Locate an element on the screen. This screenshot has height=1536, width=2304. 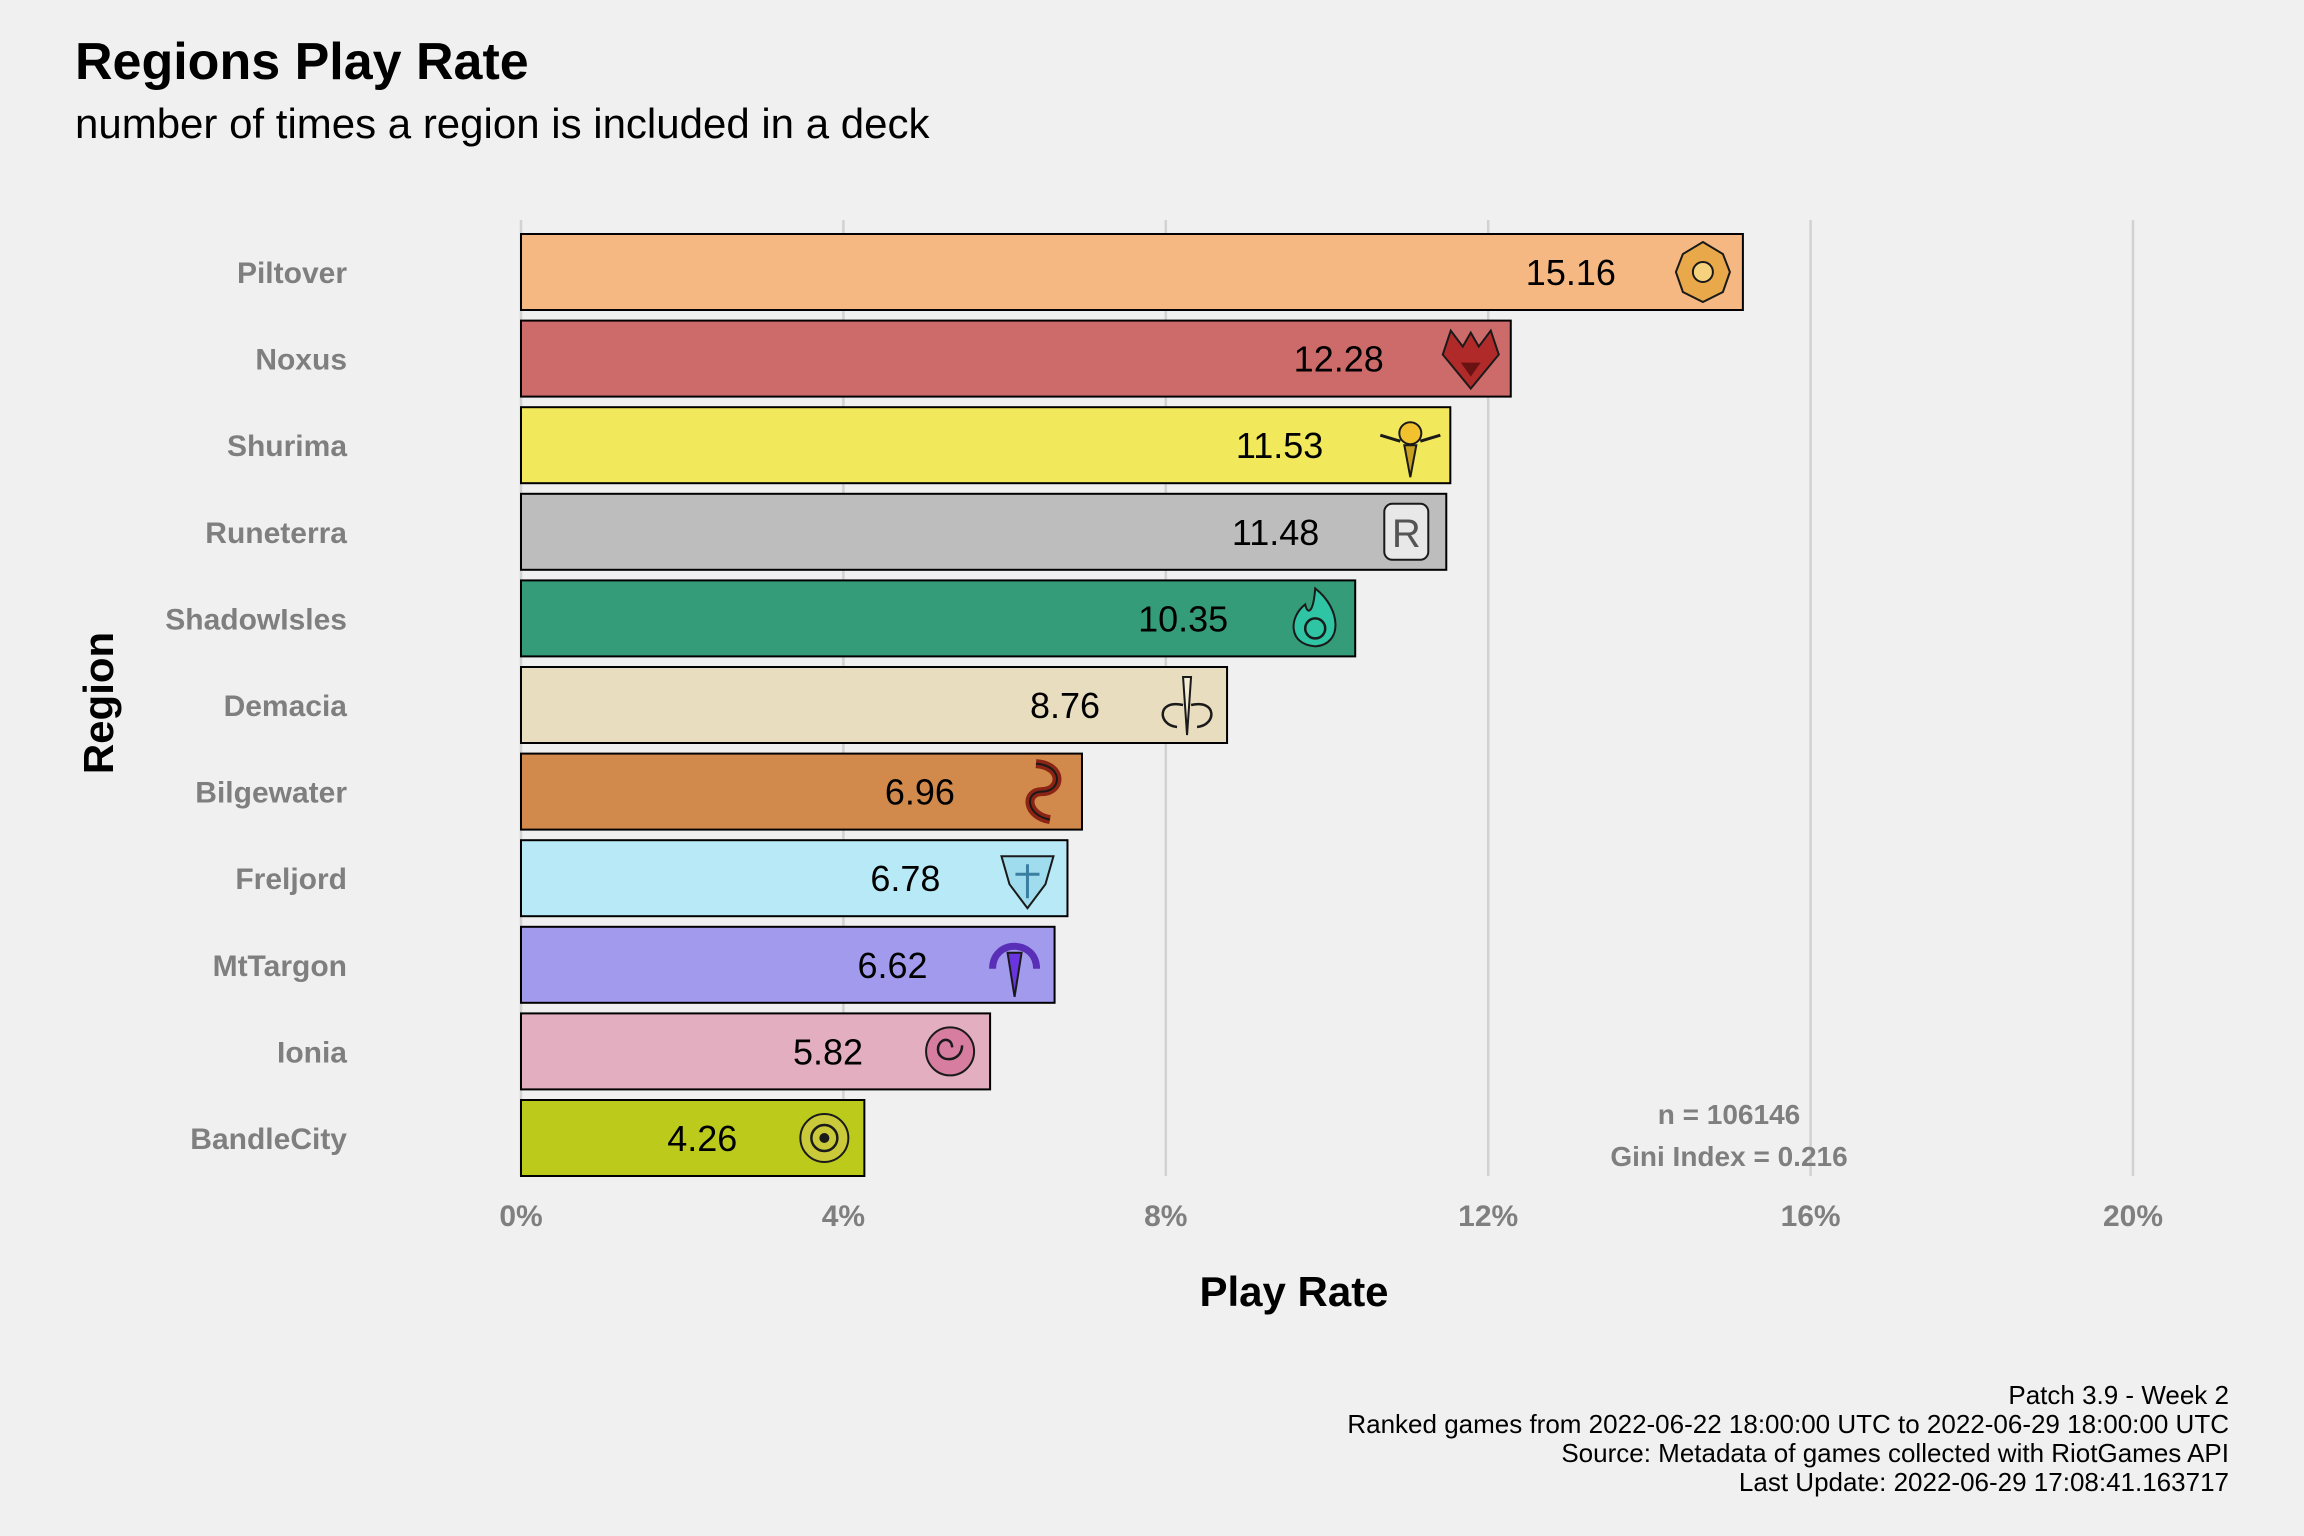
svg-text: R is located at coordinates (1406, 534).